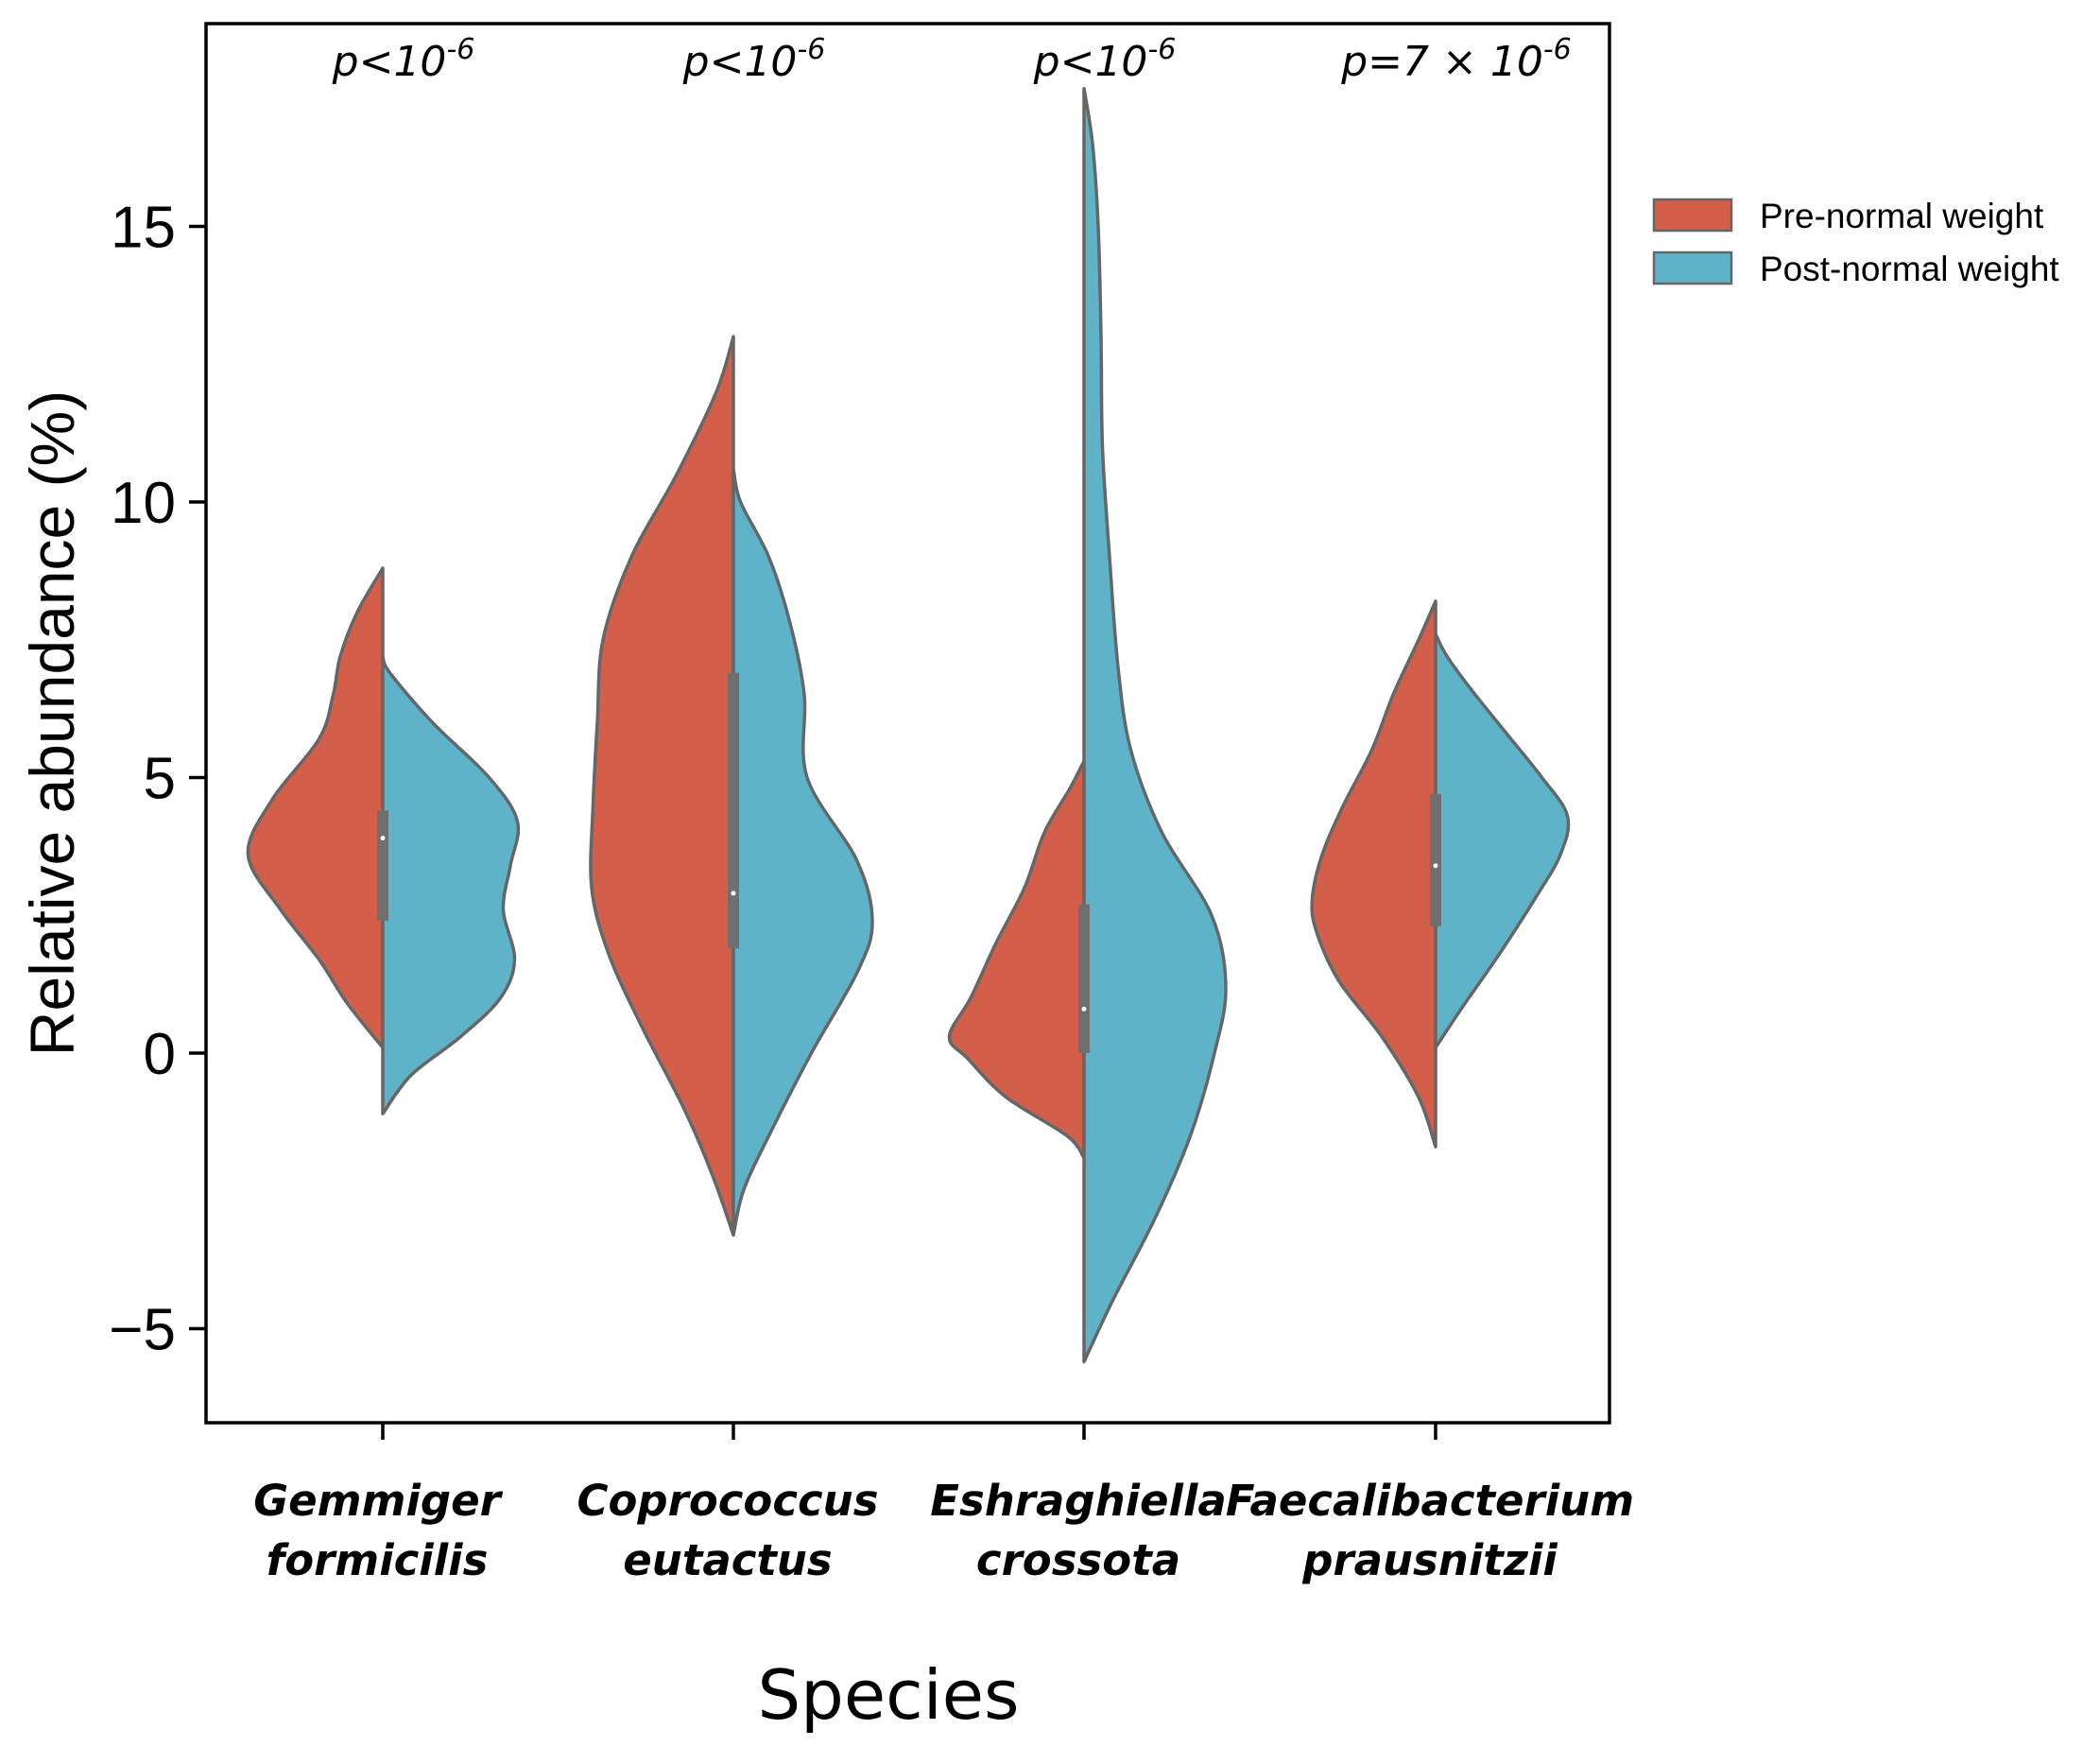 The height and width of the screenshot is (1764, 2100). Describe the element at coordinates (1856, 242) in the screenshot. I see `legend: Pre-normal weight Post-normal weight` at that location.